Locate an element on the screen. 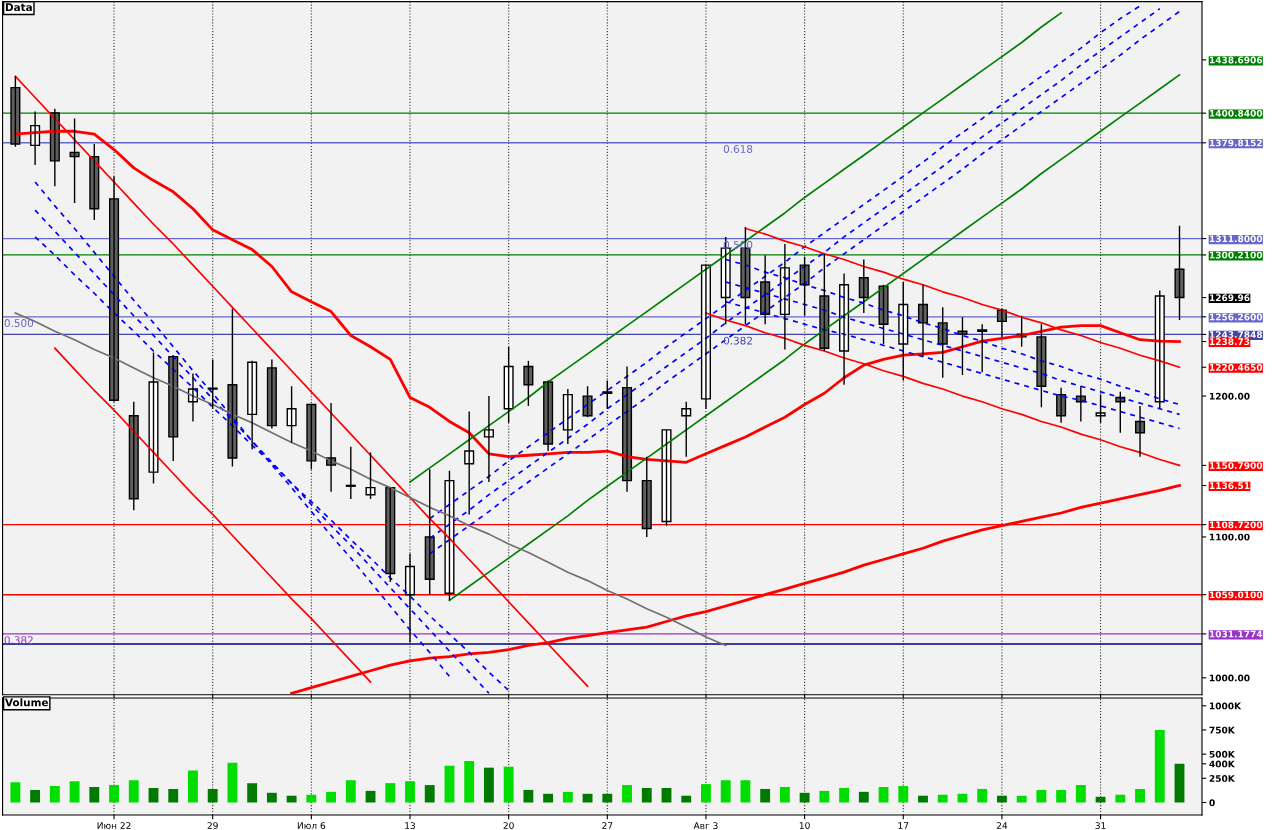  chart-title: Data is located at coordinates (18, 7).